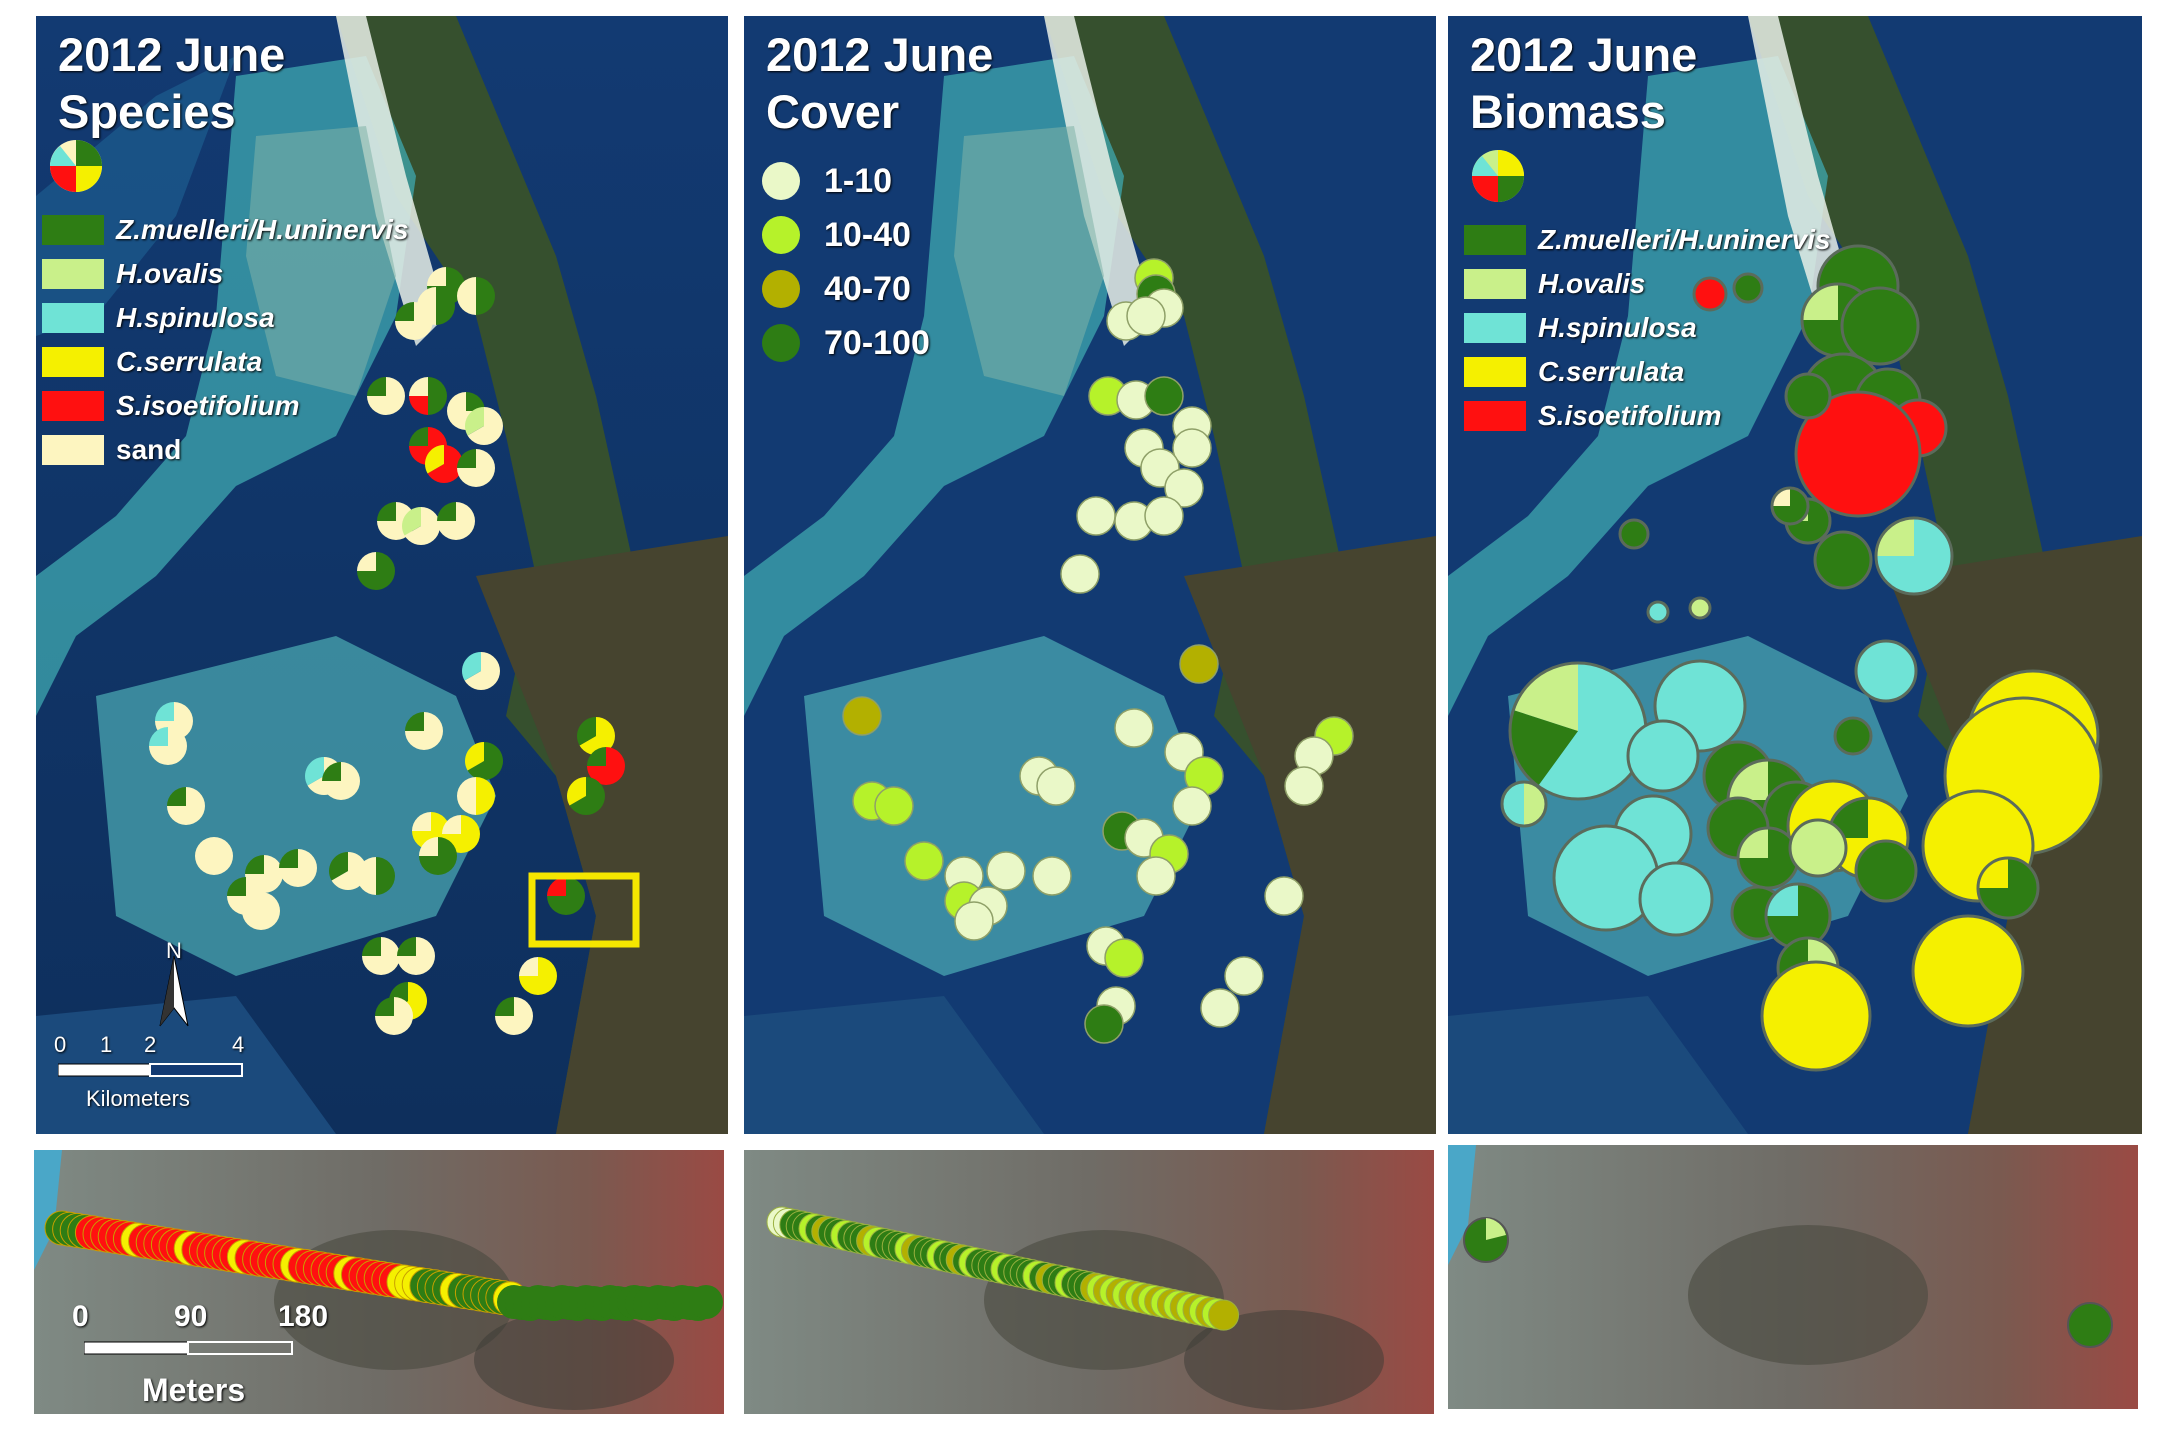 This screenshot has width=2164, height=1436. Describe the element at coordinates (106, 1044) in the screenshot. I see `scale-tick-1: 1` at that location.